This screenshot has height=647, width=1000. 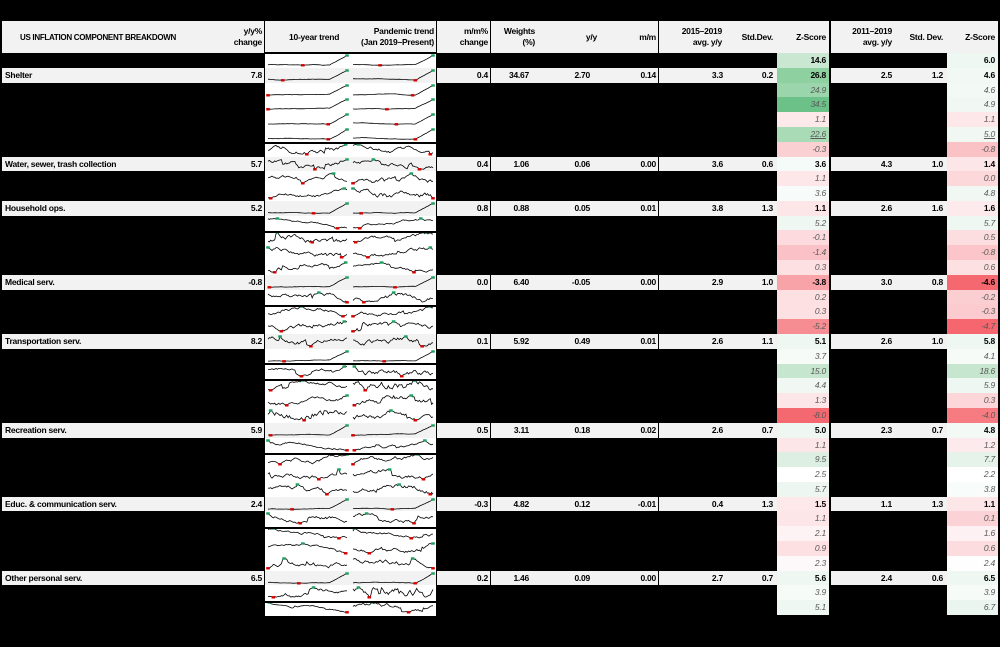 I want to click on component-label: Educ. & communication serv., so click(x=61, y=503).